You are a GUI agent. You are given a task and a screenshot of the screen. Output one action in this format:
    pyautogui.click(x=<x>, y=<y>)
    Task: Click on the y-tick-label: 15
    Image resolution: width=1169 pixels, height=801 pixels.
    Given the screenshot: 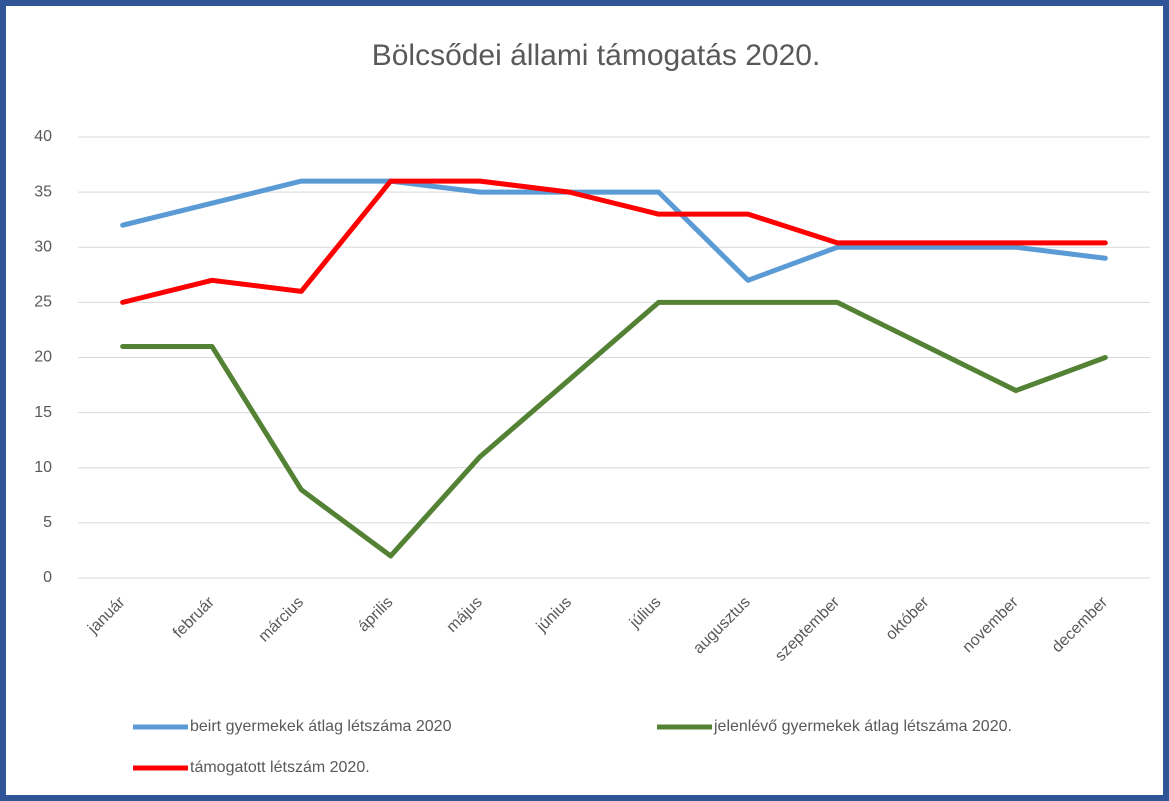 What is the action you would take?
    pyautogui.click(x=43, y=412)
    